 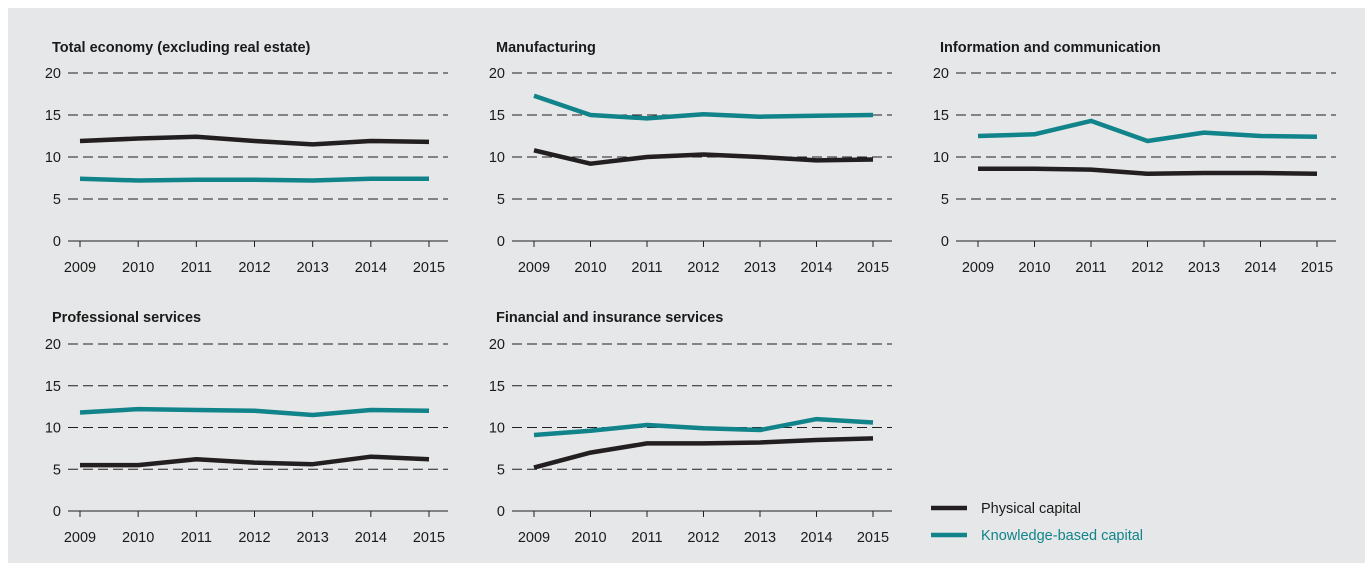 I want to click on chart-title: Financial and insurance services, so click(x=609, y=318).